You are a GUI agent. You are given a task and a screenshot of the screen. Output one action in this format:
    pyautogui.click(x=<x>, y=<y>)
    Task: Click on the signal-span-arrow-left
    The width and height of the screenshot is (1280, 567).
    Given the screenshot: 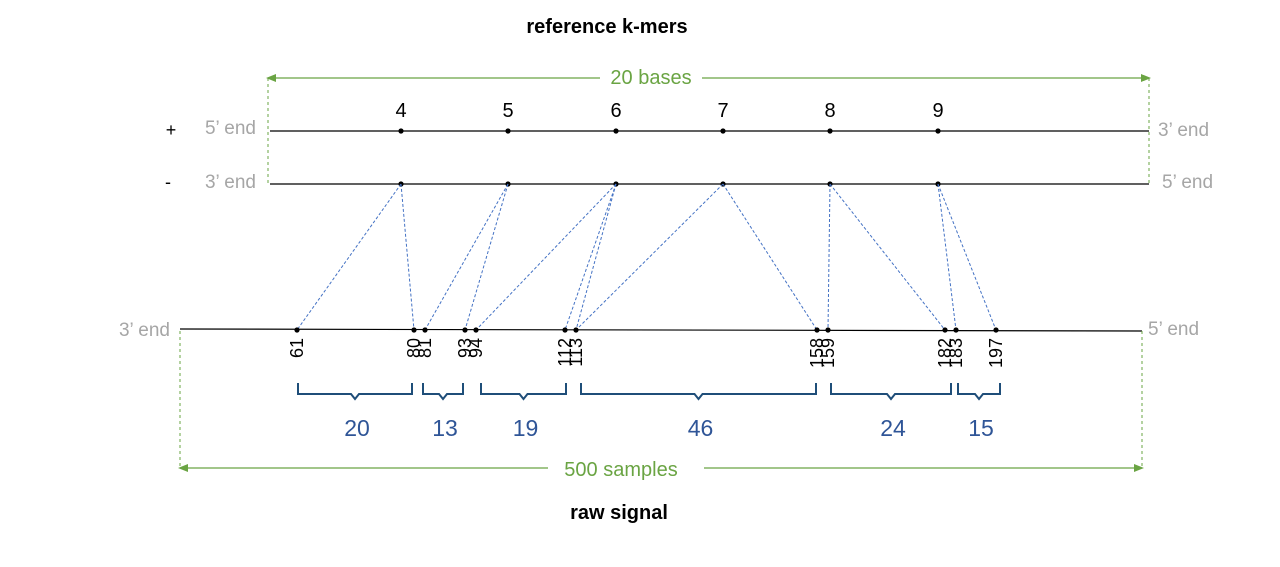 What is the action you would take?
    pyautogui.click(x=183, y=468)
    